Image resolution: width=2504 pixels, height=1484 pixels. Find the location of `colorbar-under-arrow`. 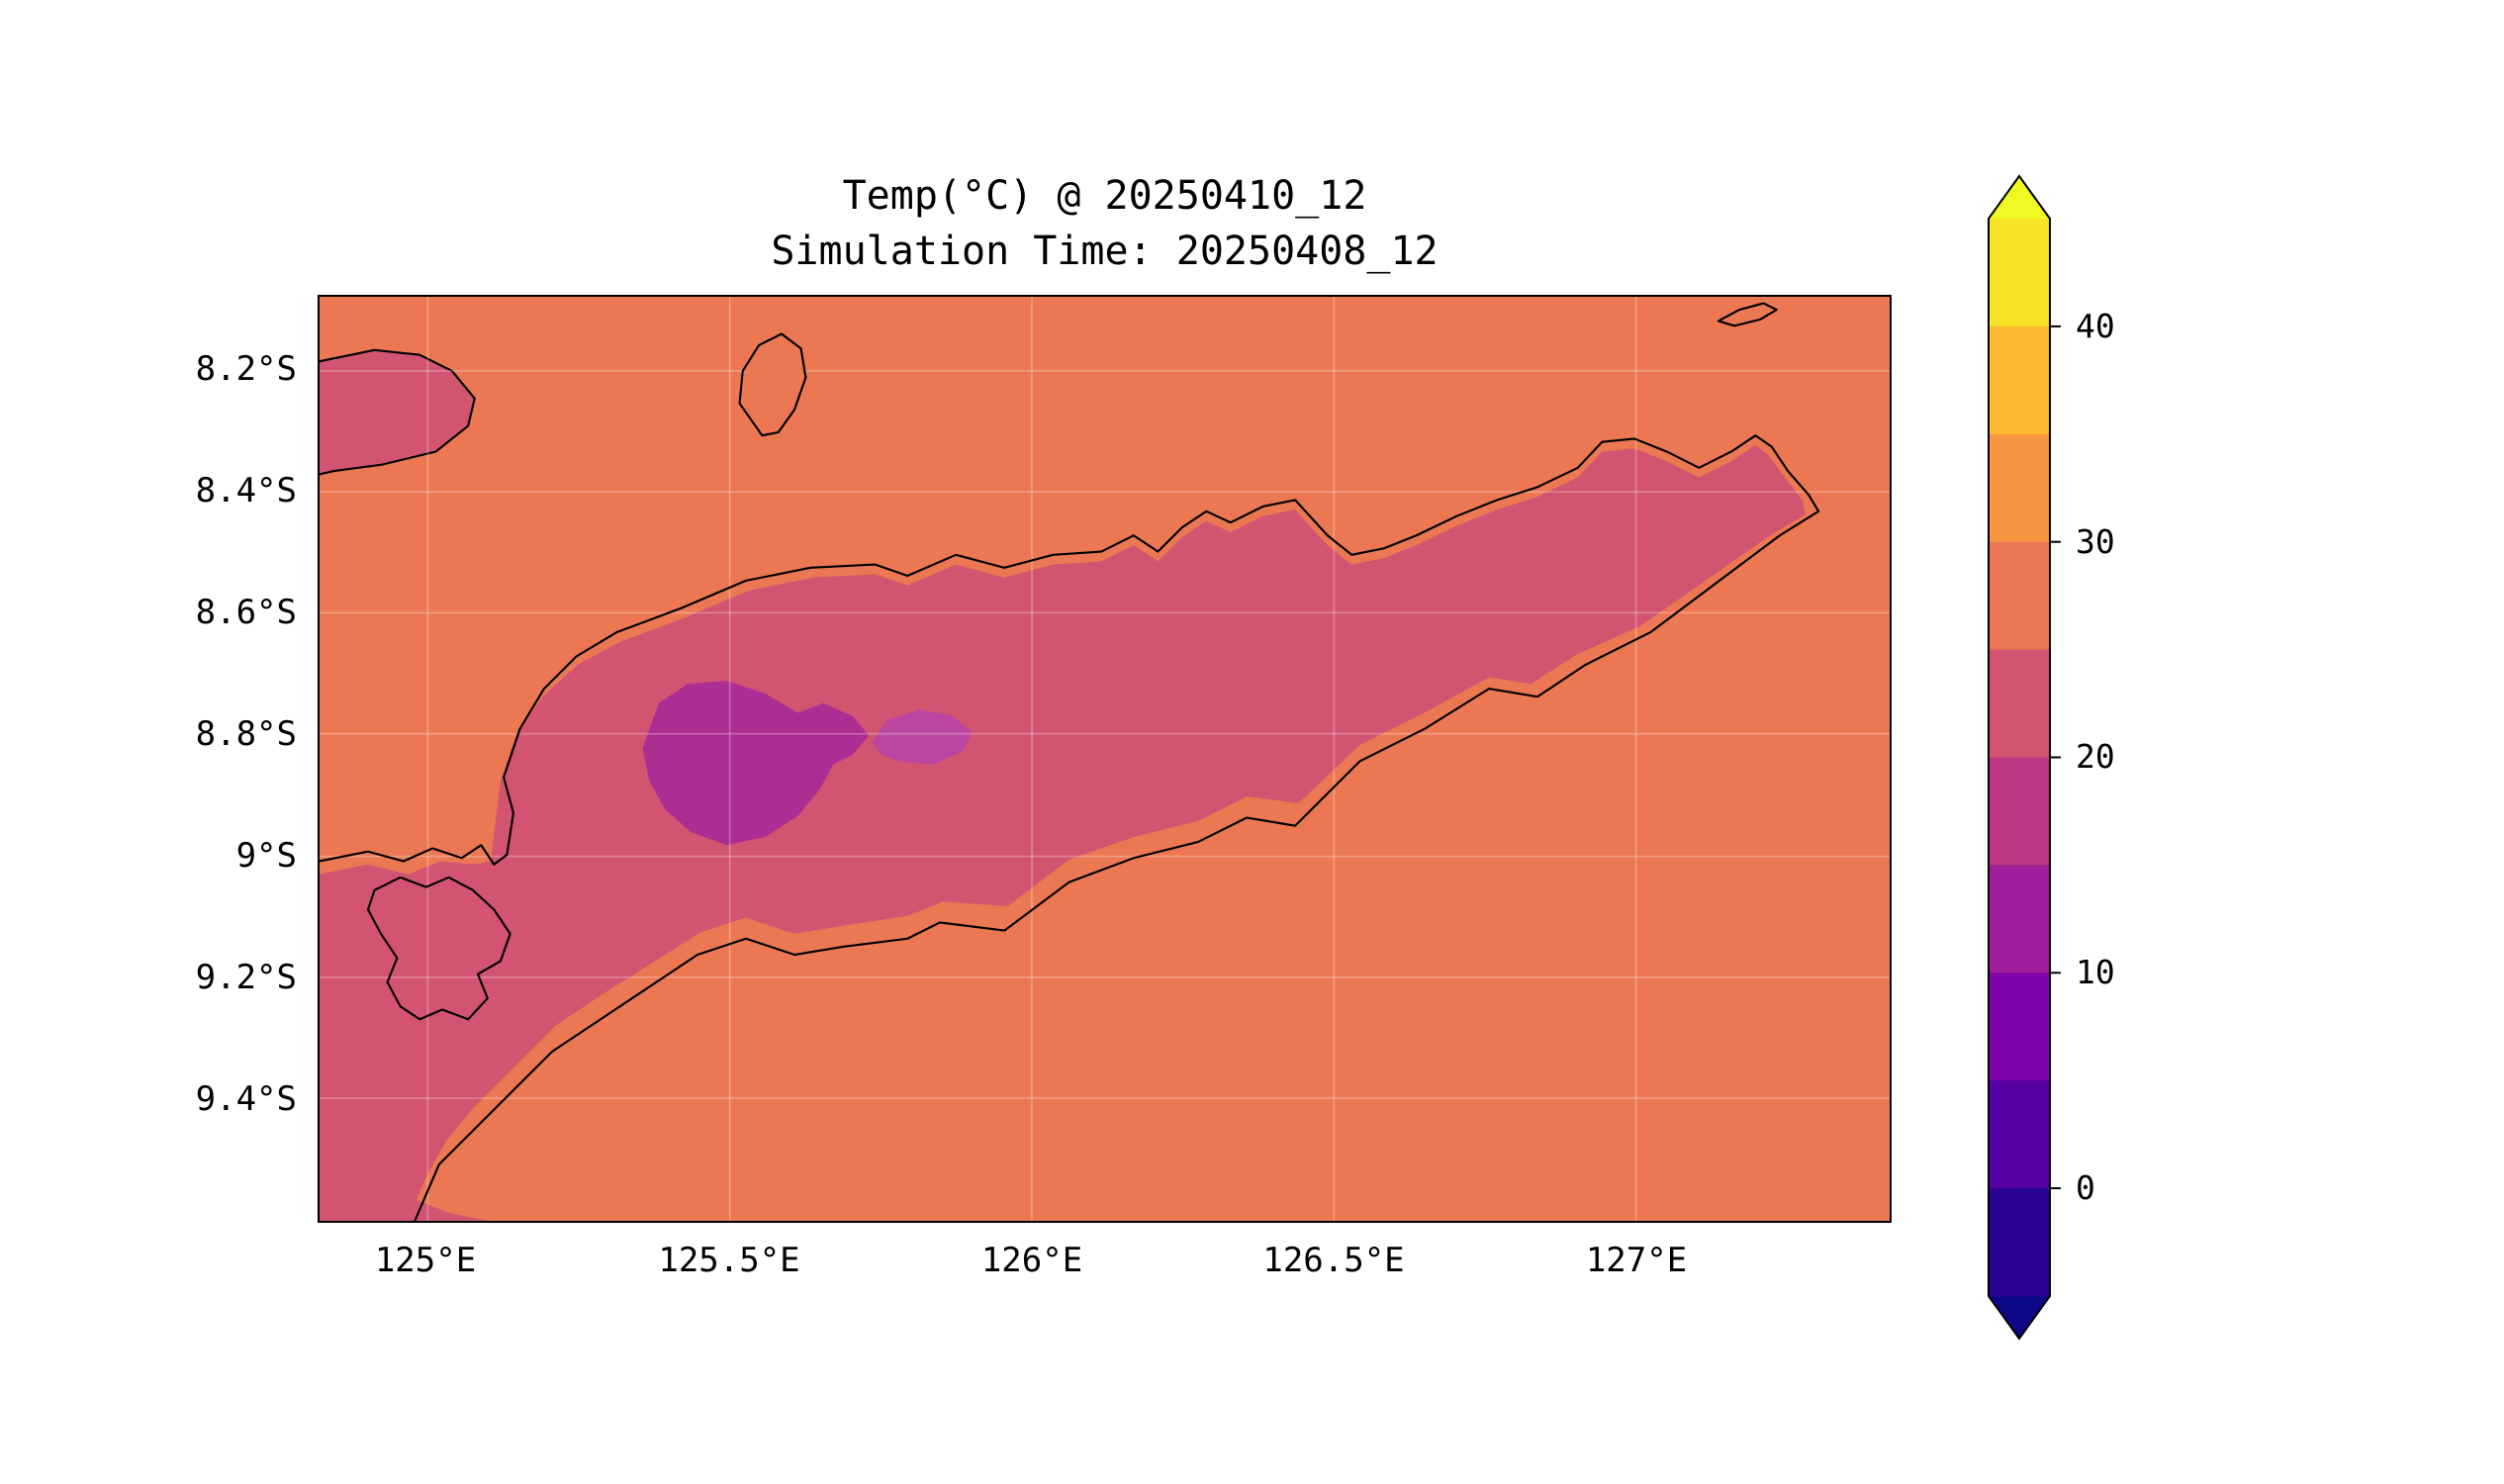

colorbar-under-arrow is located at coordinates (2019, 1317).